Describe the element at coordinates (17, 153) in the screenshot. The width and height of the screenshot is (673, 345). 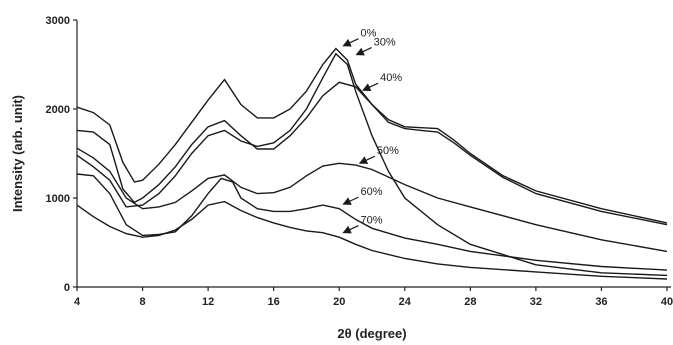
I see `y-axis-title: Intensity (arb. unit)` at that location.